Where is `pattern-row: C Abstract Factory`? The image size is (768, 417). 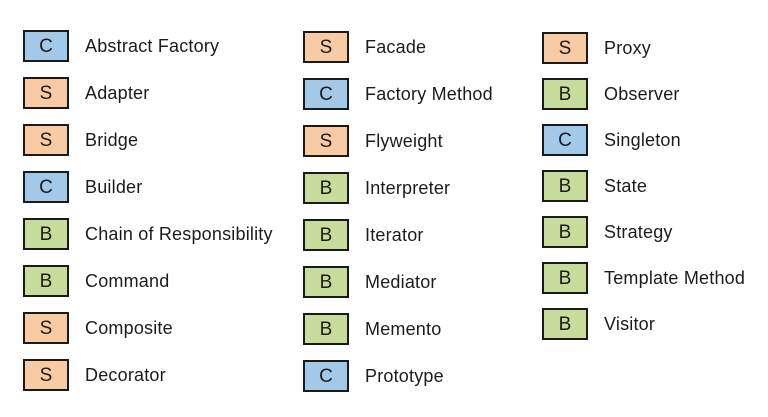 pattern-row: C Abstract Factory is located at coordinates (148, 46).